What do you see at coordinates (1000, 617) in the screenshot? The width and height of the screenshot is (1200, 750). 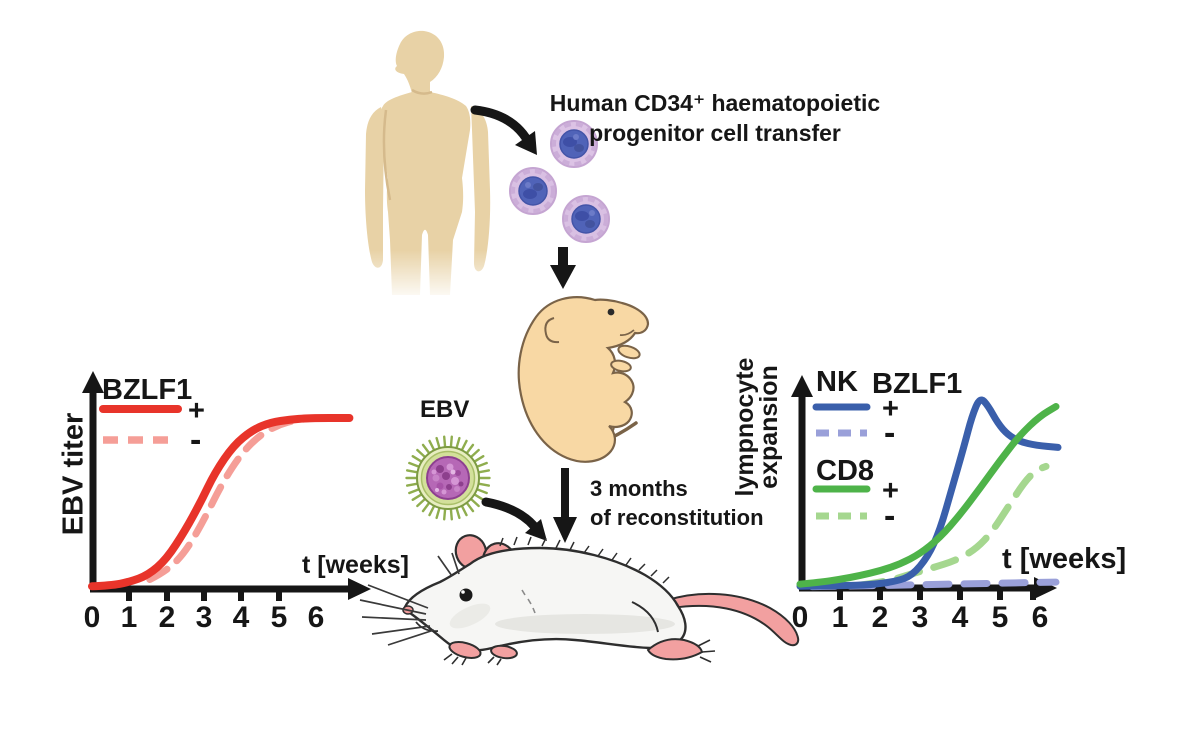 I see `right-tick-5: 5` at bounding box center [1000, 617].